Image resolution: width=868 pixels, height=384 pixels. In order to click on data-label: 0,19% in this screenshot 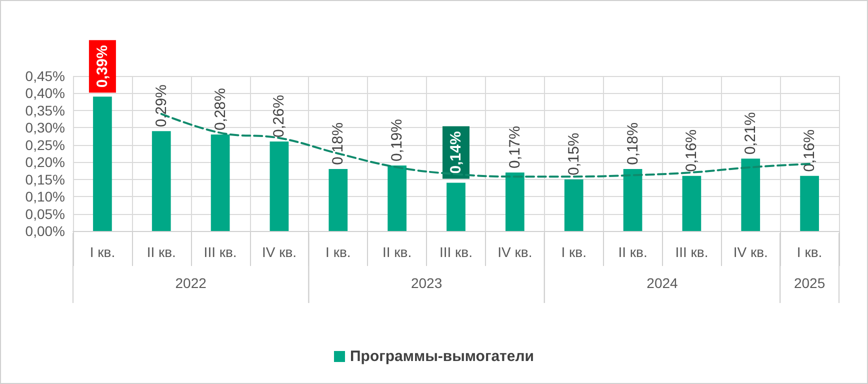, I will do `click(397, 140)`.